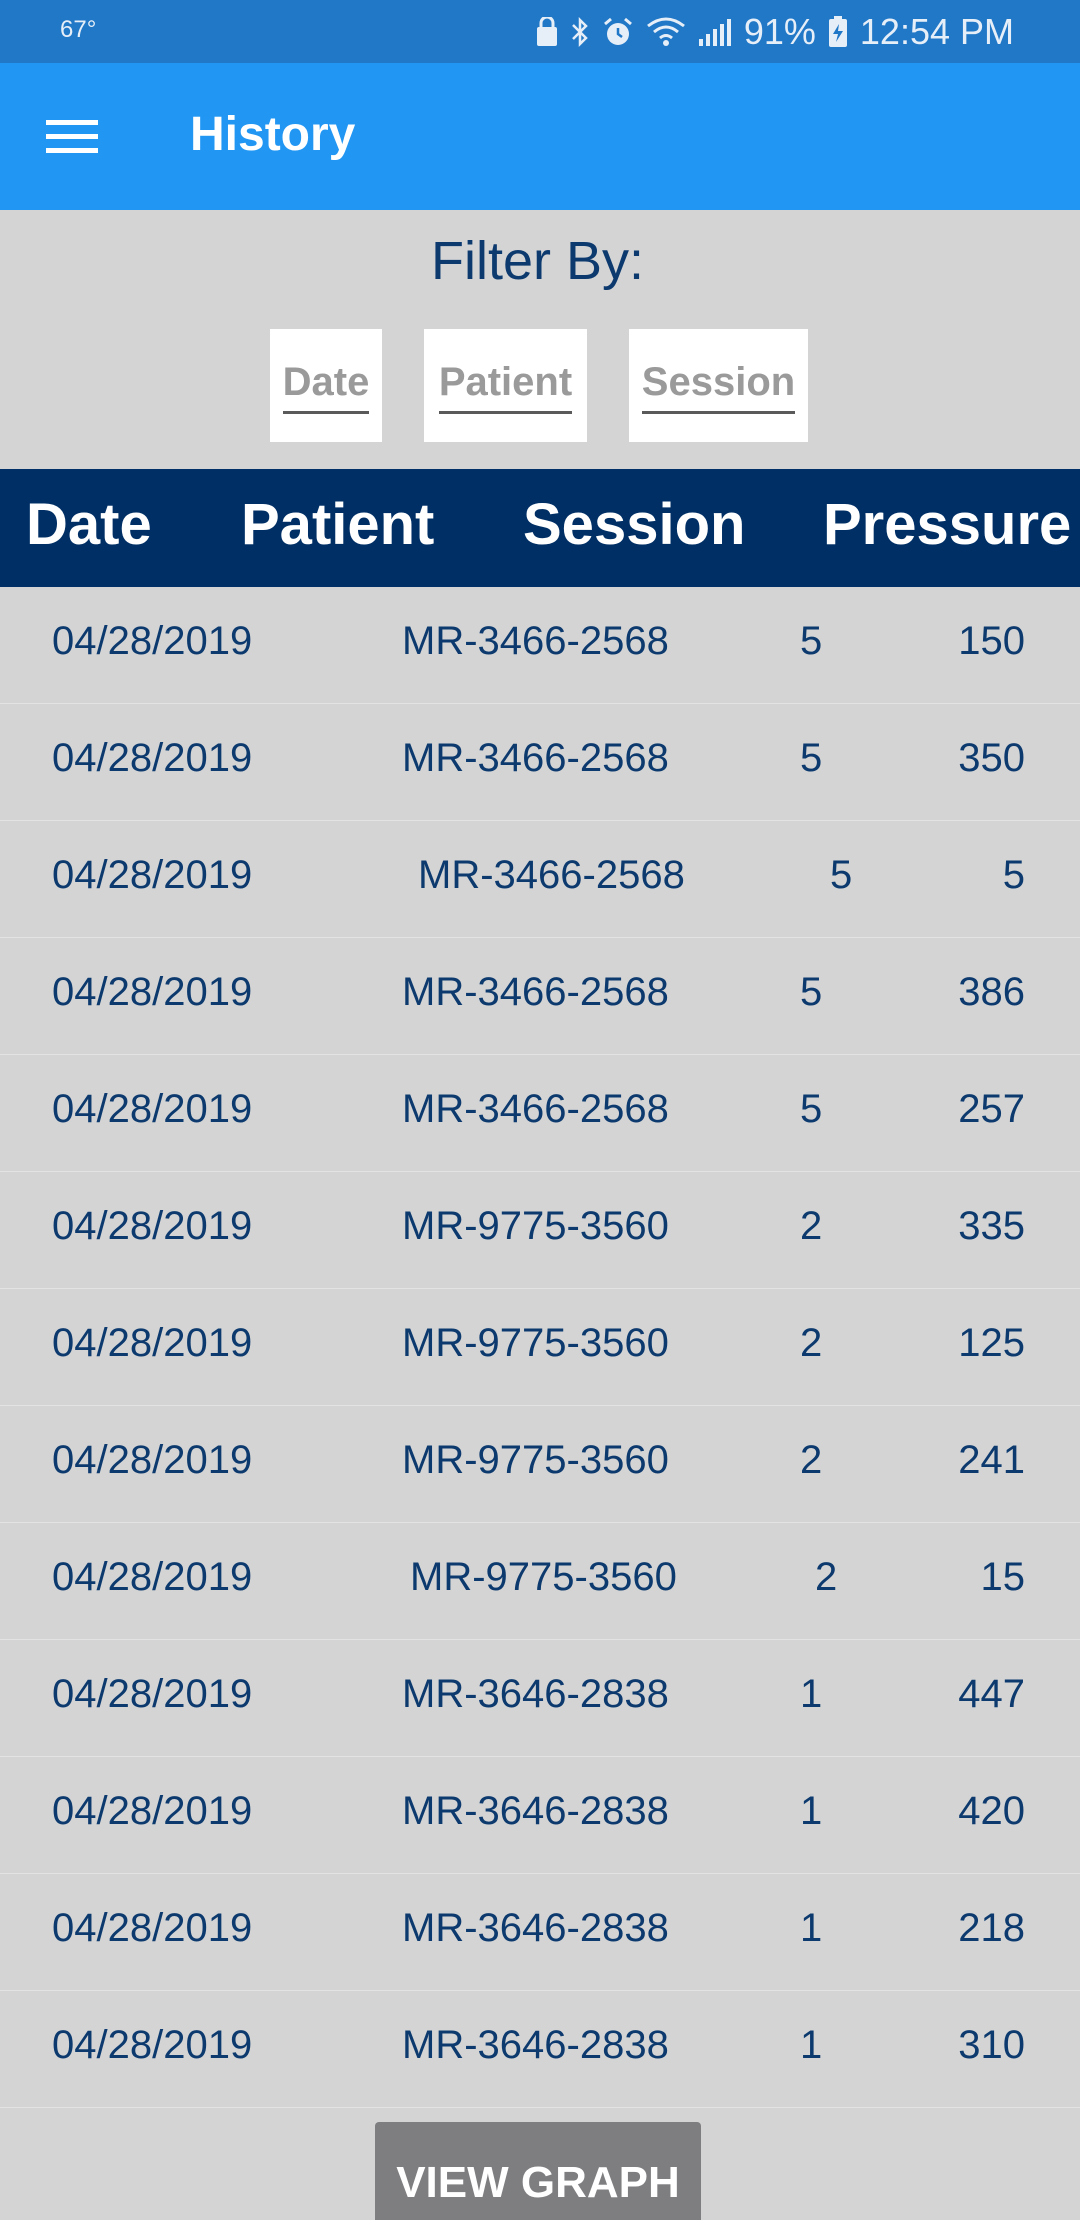 The image size is (1080, 2220). I want to click on table-row: 04/28/2019 MR-3466-2568 5 5, so click(540, 879).